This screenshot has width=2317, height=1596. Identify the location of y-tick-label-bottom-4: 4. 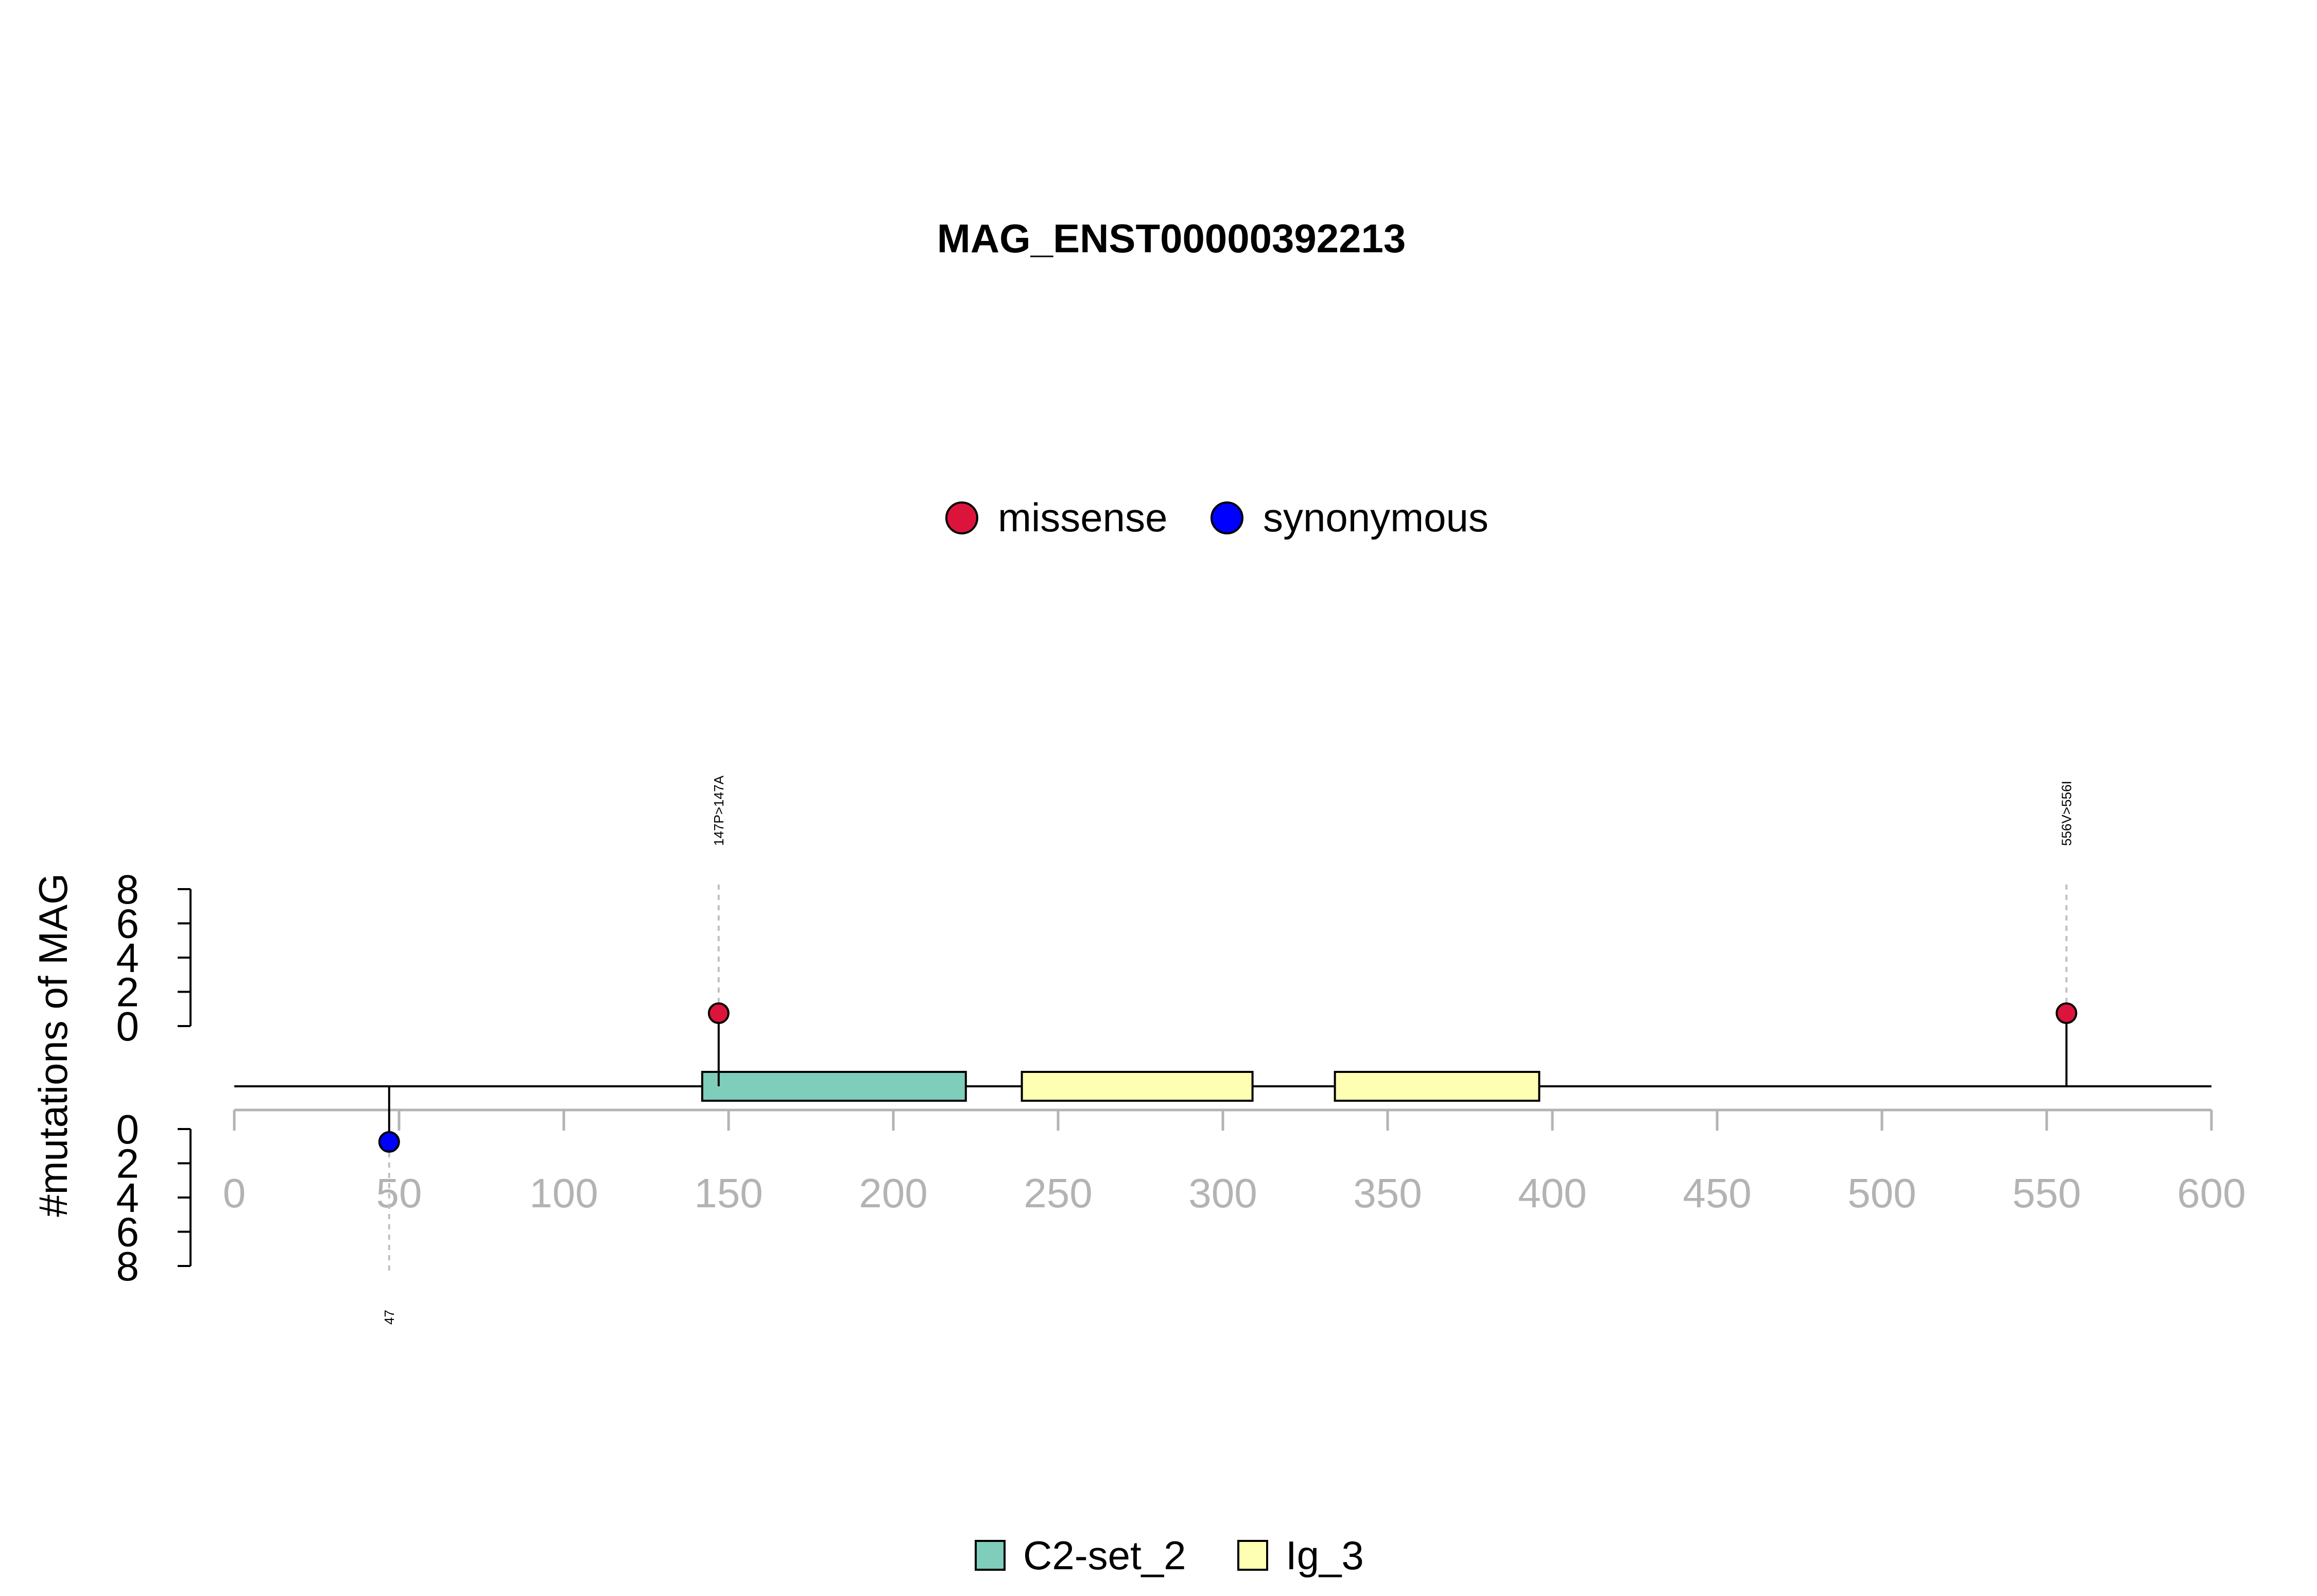
(128, 1198).